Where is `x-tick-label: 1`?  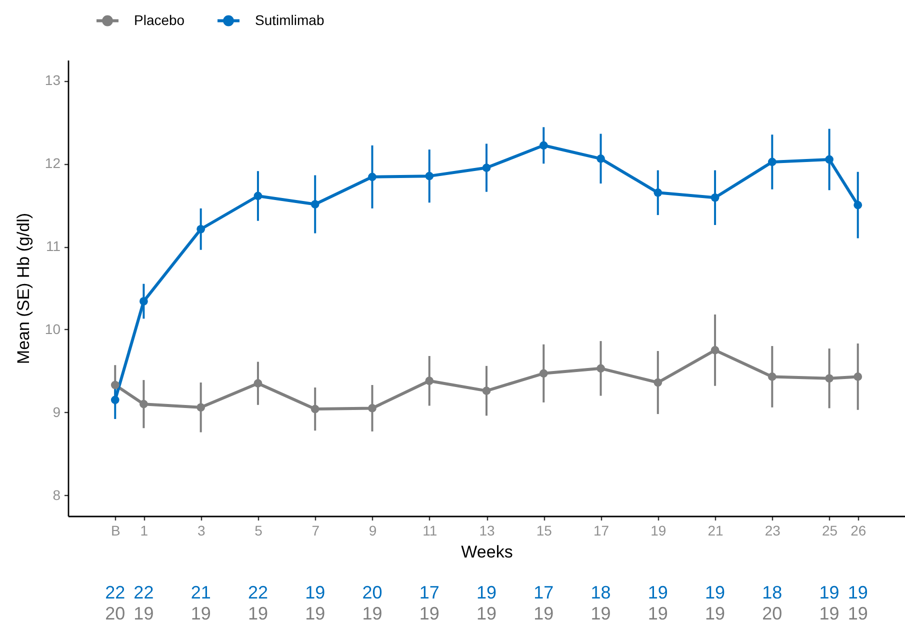 x-tick-label: 1 is located at coordinates (144, 530).